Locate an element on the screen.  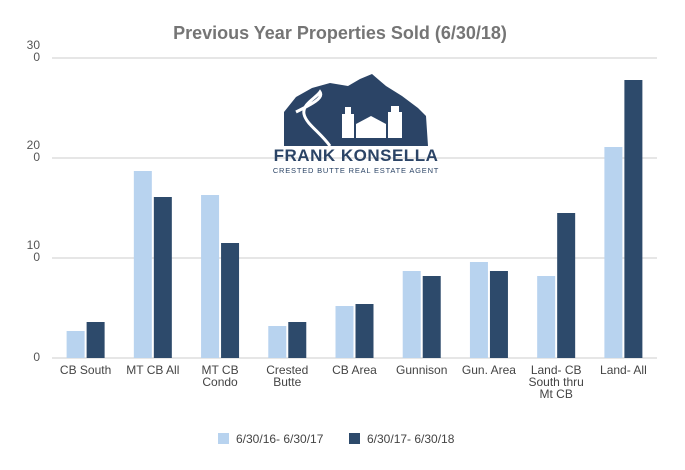
y-tick-label: 30 0 is located at coordinates (34, 51).